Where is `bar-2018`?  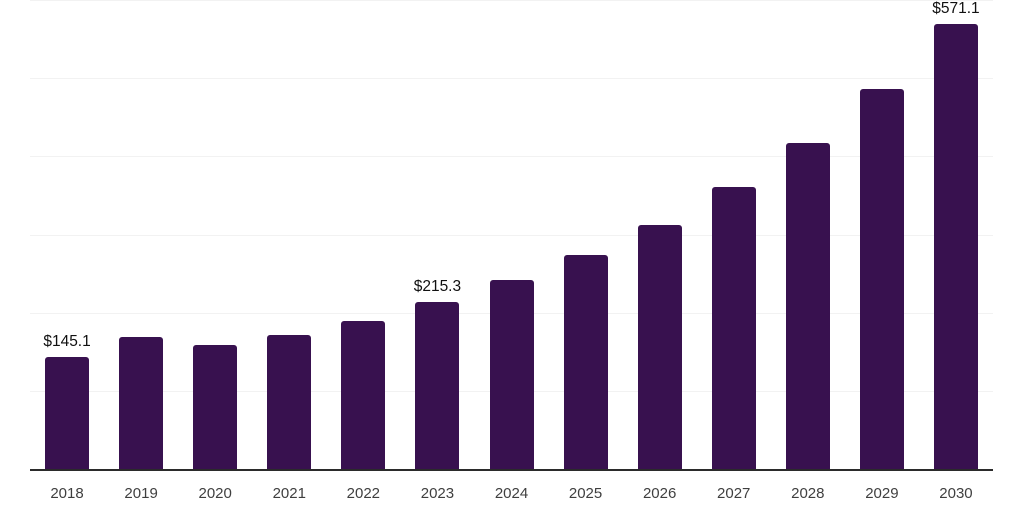 bar-2018 is located at coordinates (67, 413).